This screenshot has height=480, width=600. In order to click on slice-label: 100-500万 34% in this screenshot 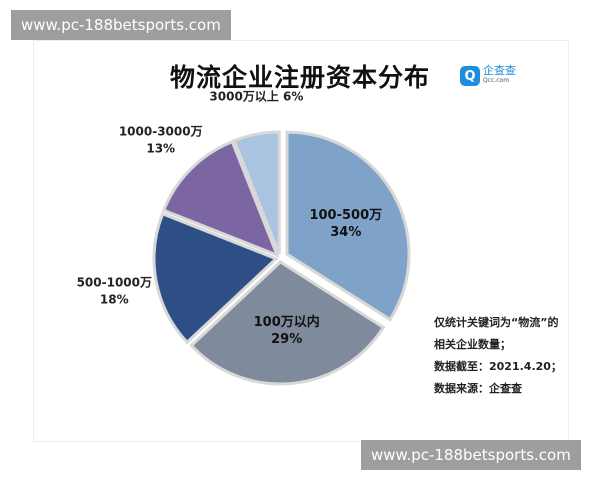, I will do `click(345, 224)`.